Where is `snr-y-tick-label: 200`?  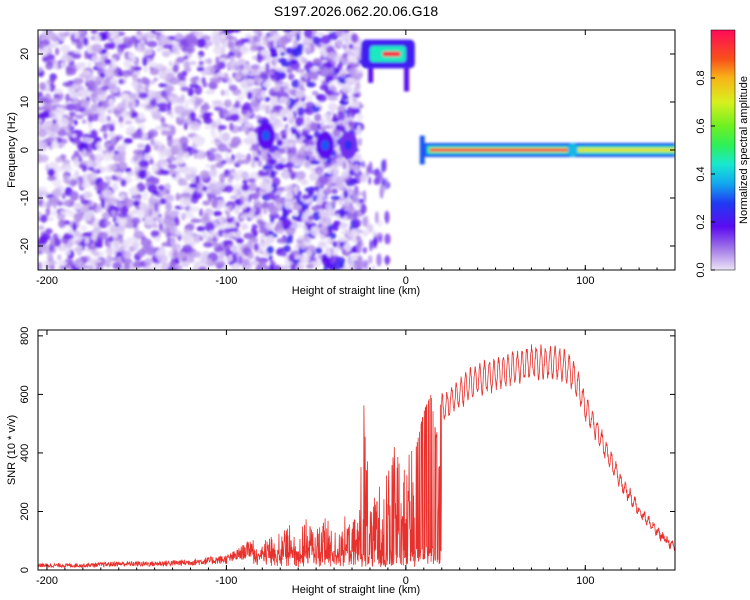
snr-y-tick-label: 200 is located at coordinates (25, 511).